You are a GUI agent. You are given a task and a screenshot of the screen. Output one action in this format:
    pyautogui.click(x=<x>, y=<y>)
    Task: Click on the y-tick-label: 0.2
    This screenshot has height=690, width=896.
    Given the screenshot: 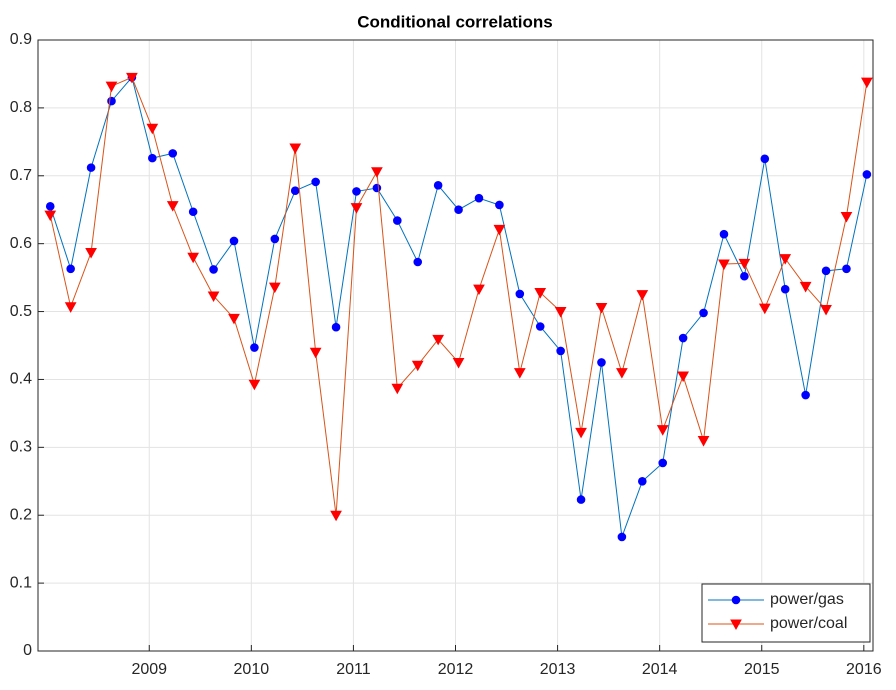 What is the action you would take?
    pyautogui.click(x=21, y=514)
    